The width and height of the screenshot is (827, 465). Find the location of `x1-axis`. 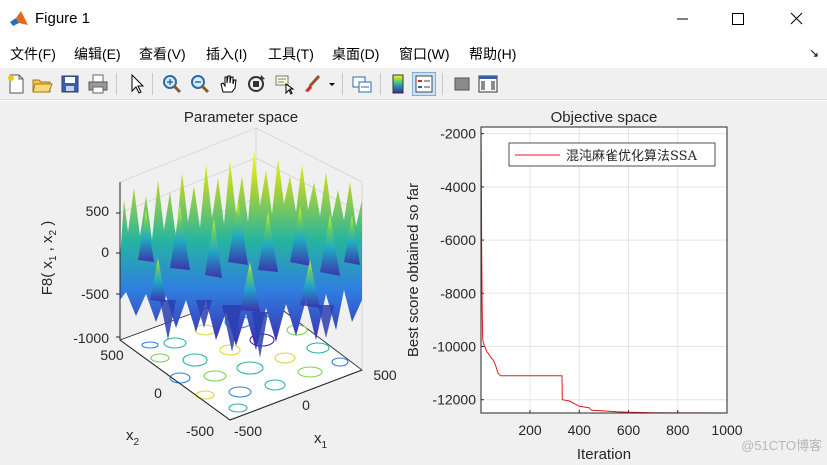

x1-axis is located at coordinates (296, 395).